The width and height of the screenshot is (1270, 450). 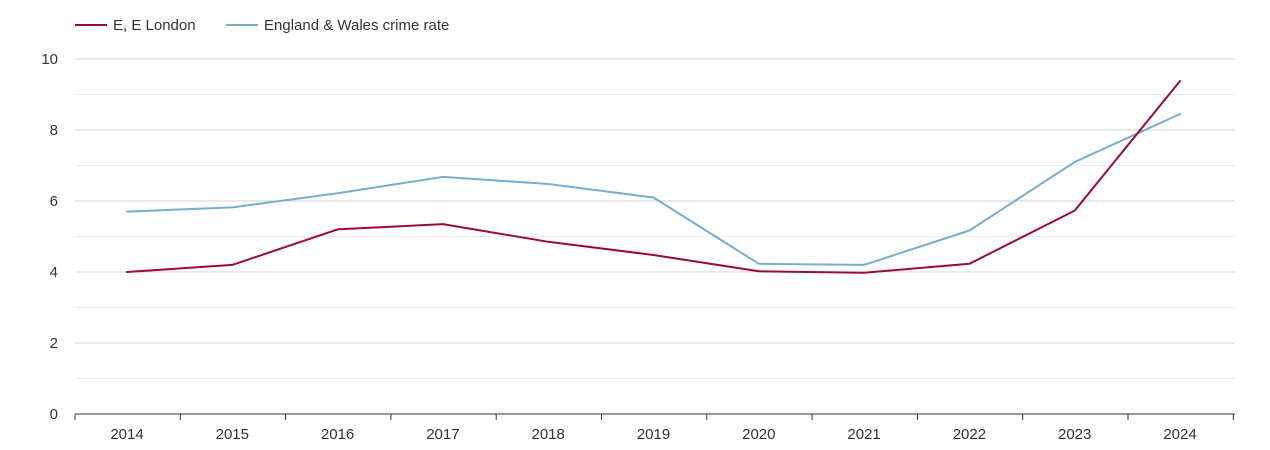 I want to click on legend: E, E London England & Wales crime rate, so click(x=262, y=25).